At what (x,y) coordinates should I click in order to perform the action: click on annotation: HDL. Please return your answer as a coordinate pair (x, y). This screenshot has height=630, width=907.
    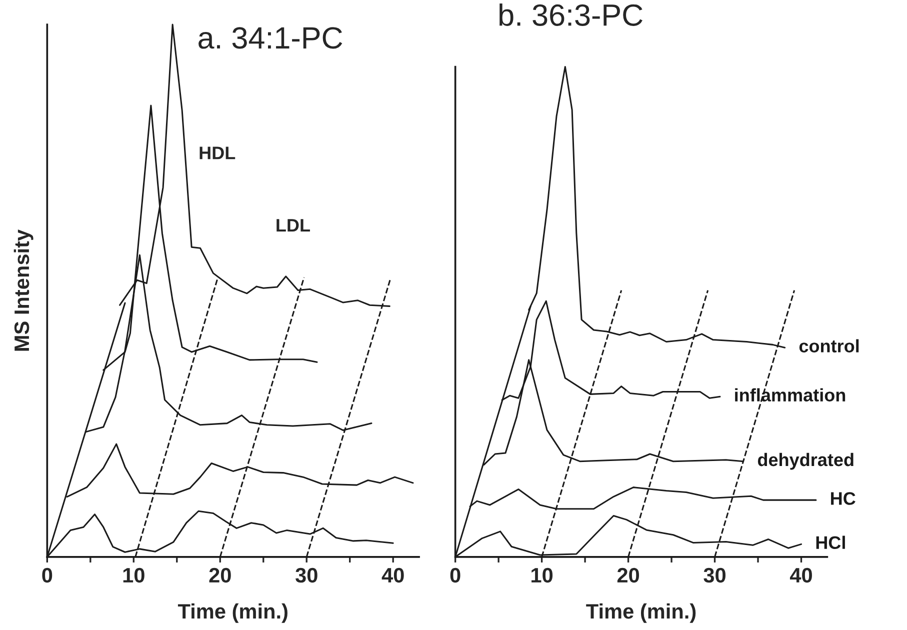
    Looking at the image, I should click on (218, 153).